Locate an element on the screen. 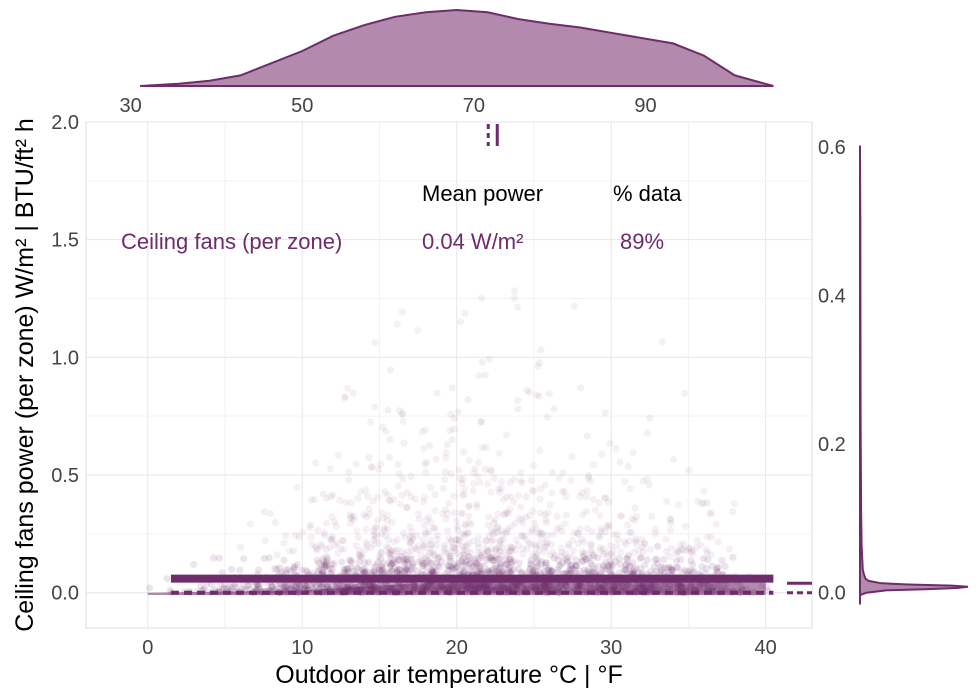 This screenshot has height=691, width=979. x-tick-label: 20 is located at coordinates (457, 648).